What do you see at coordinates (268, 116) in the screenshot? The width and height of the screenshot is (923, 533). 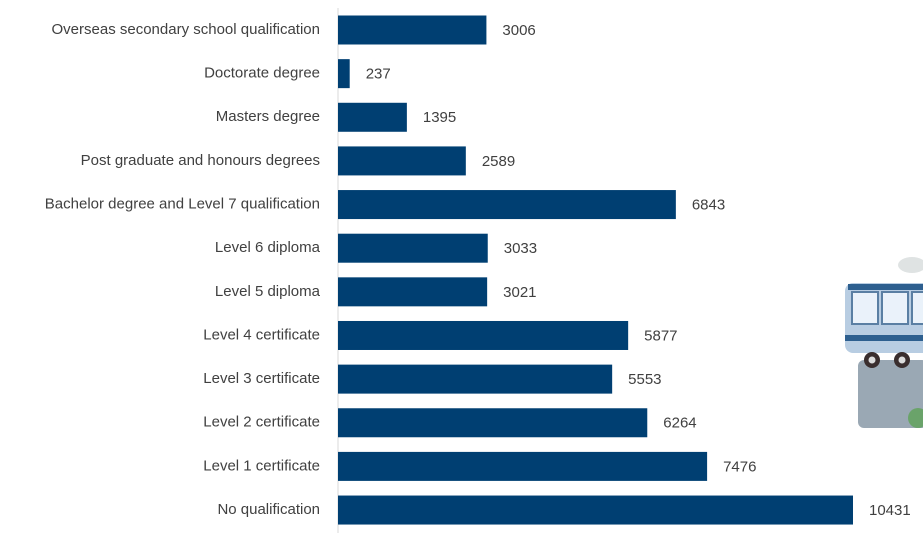 I see `category-label: Masters degree` at bounding box center [268, 116].